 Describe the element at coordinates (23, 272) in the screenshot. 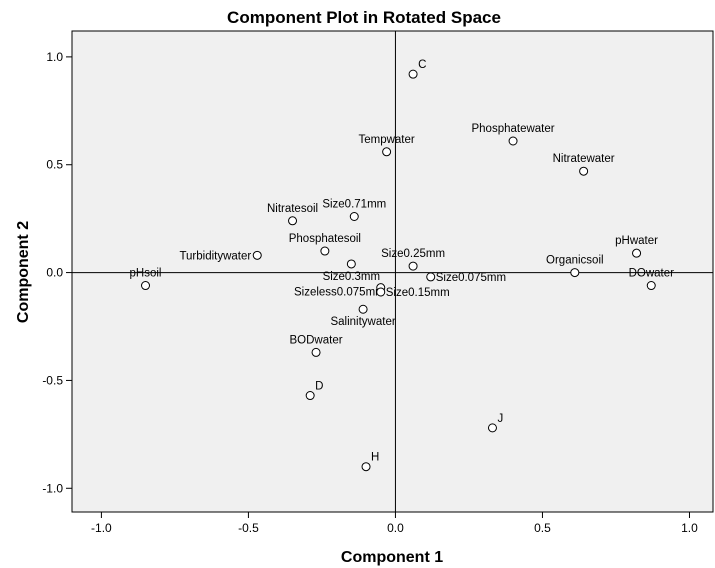

I see `y-axis-title: Component 2` at that location.